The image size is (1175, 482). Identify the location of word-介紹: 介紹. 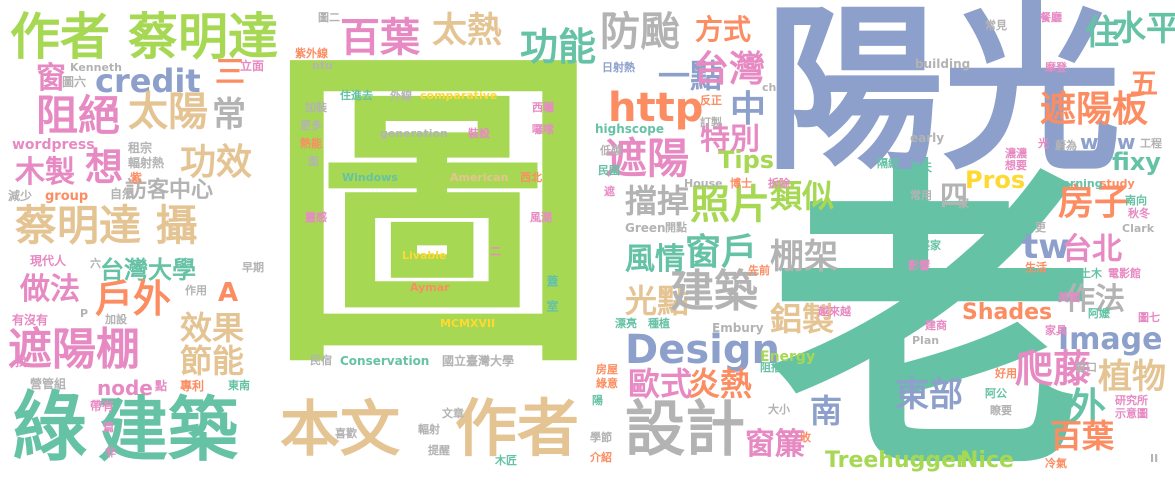
(601, 457).